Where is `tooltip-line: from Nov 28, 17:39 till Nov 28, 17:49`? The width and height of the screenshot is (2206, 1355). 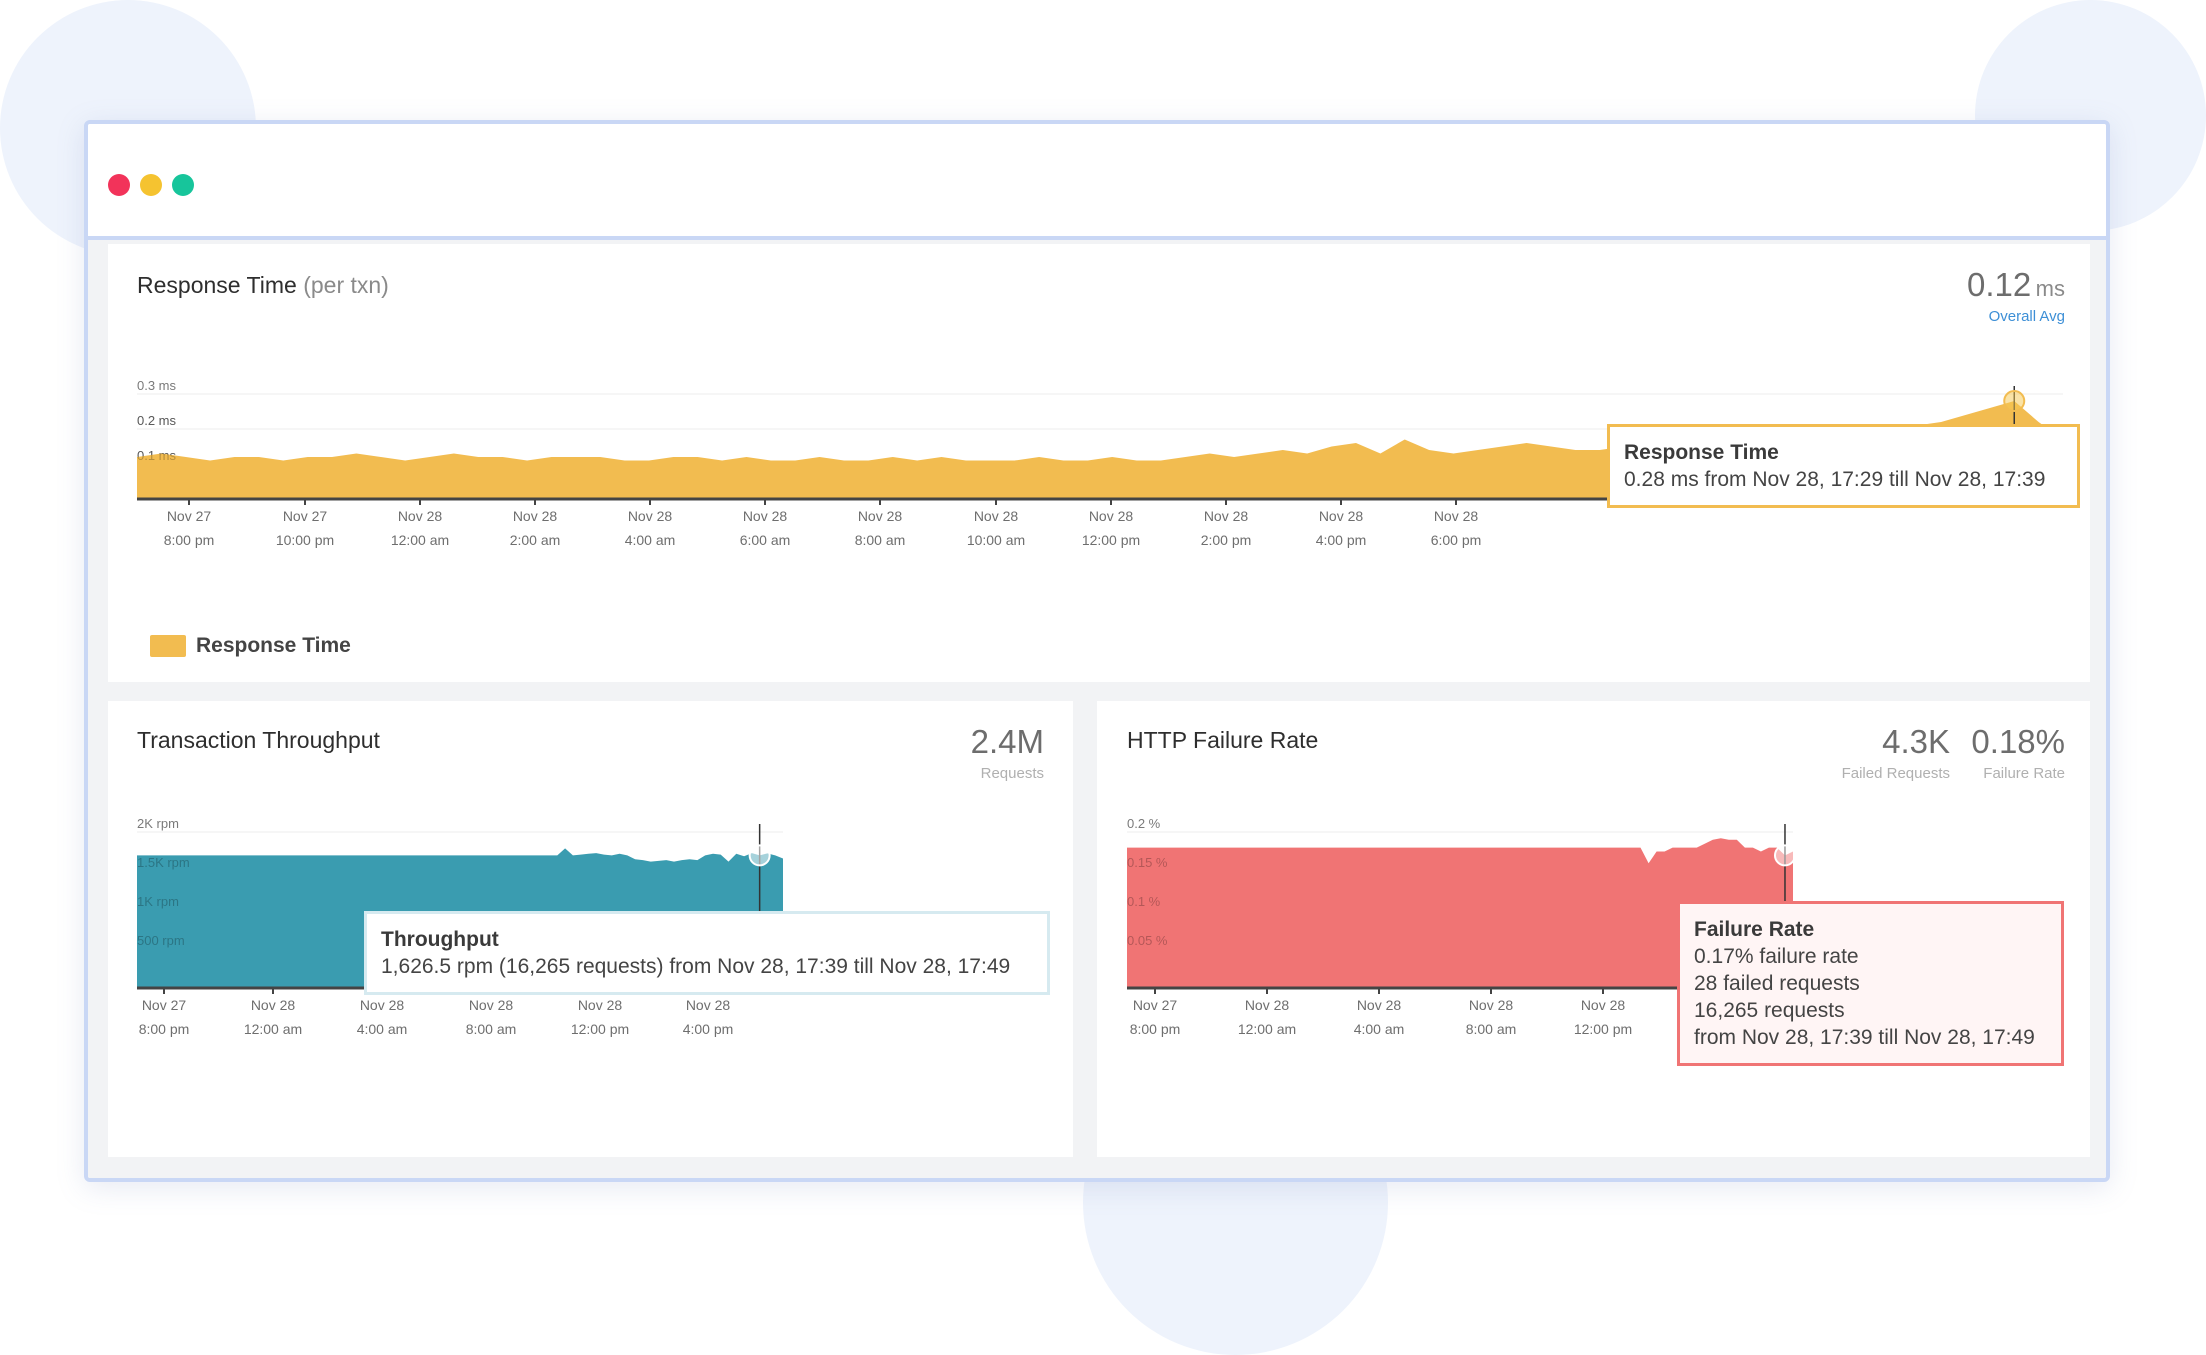
tooltip-line: from Nov 28, 17:39 till Nov 28, 17:49 is located at coordinates (1864, 1037).